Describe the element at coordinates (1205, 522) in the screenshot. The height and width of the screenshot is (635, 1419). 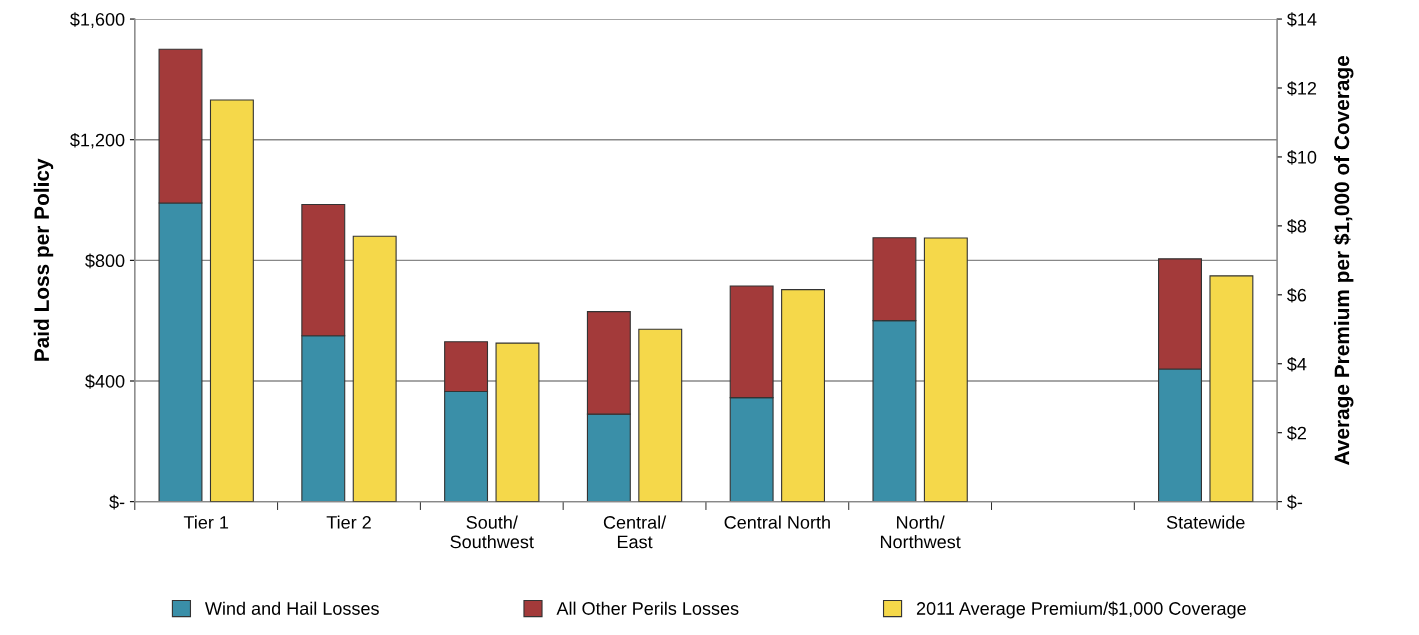
I see `x-tick-label: Statewide` at that location.